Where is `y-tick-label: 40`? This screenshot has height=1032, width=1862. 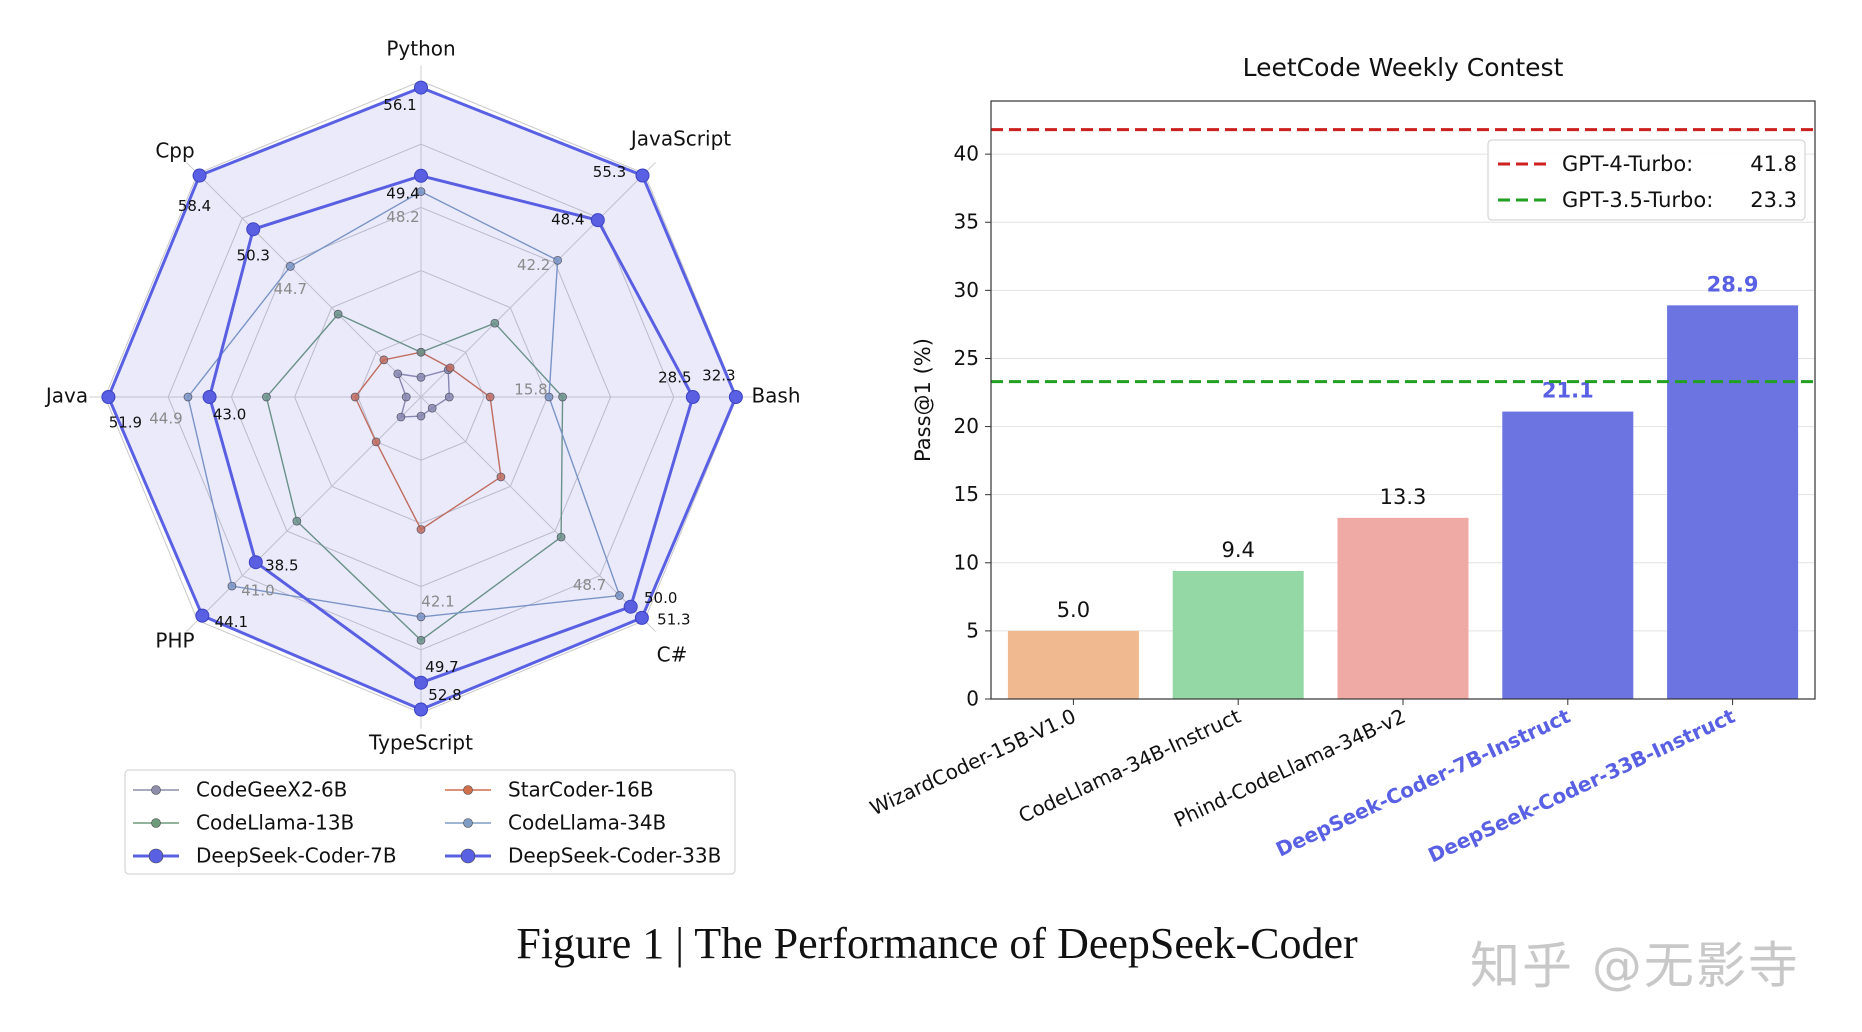 y-tick-label: 40 is located at coordinates (966, 154).